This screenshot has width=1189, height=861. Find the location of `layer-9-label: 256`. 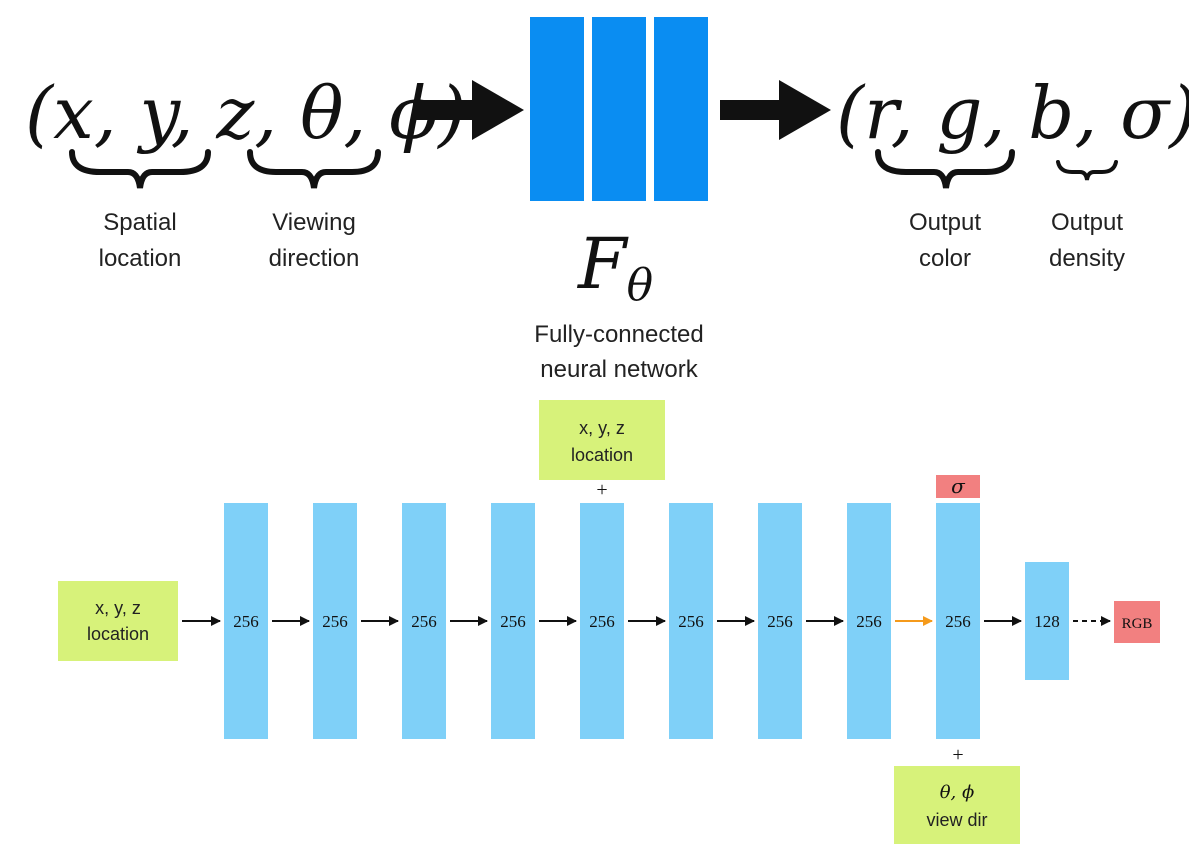

layer-9-label: 256 is located at coordinates (958, 621).